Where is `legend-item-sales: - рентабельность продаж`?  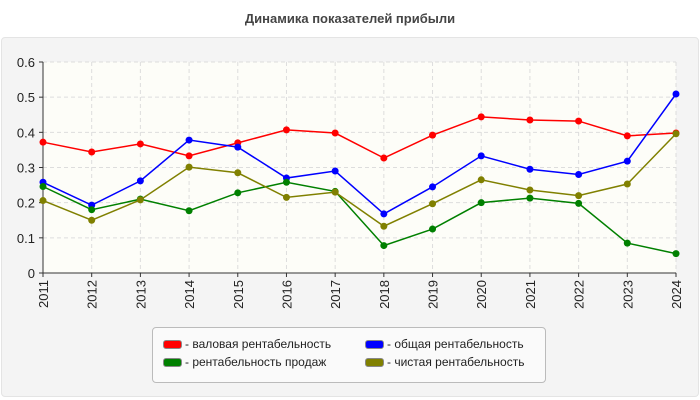 legend-item-sales: - рентабельность продаж is located at coordinates (244, 362).